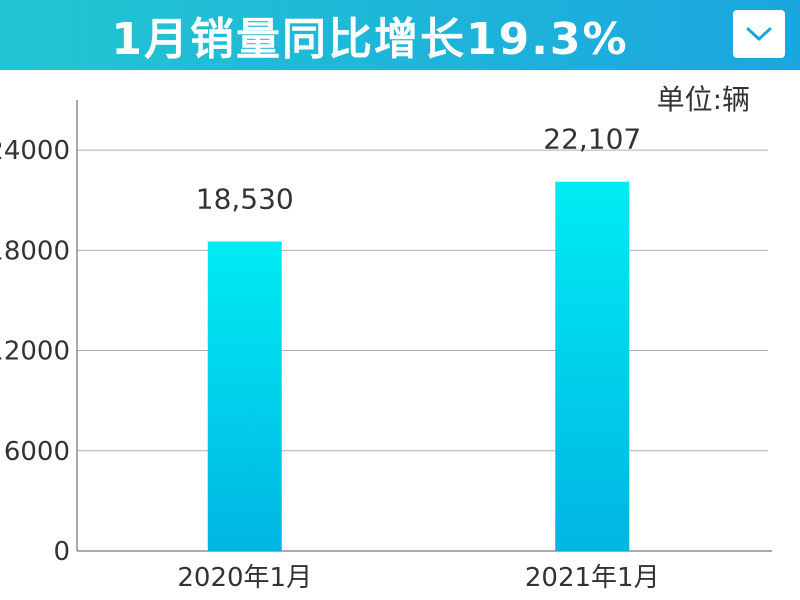  I want to click on y-tick-label: 18000, so click(35, 251).